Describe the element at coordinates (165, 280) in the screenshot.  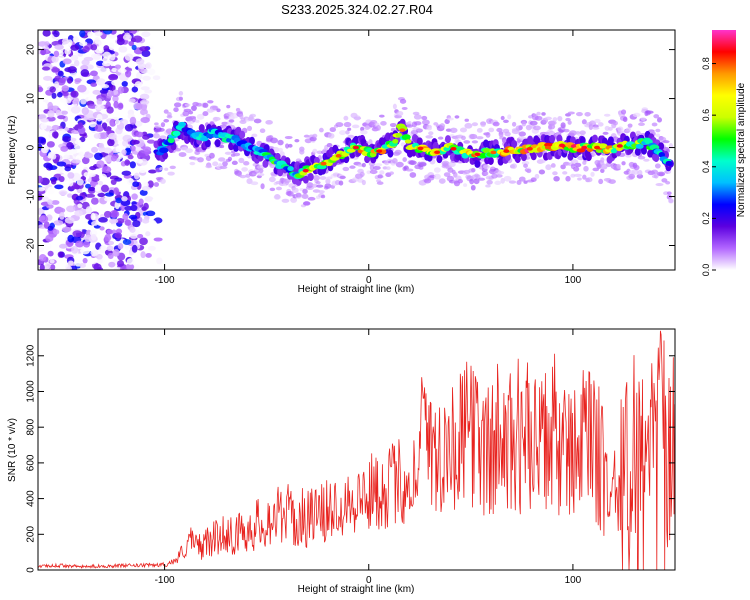
I see `spectrogram-x-tick-label: -100` at that location.